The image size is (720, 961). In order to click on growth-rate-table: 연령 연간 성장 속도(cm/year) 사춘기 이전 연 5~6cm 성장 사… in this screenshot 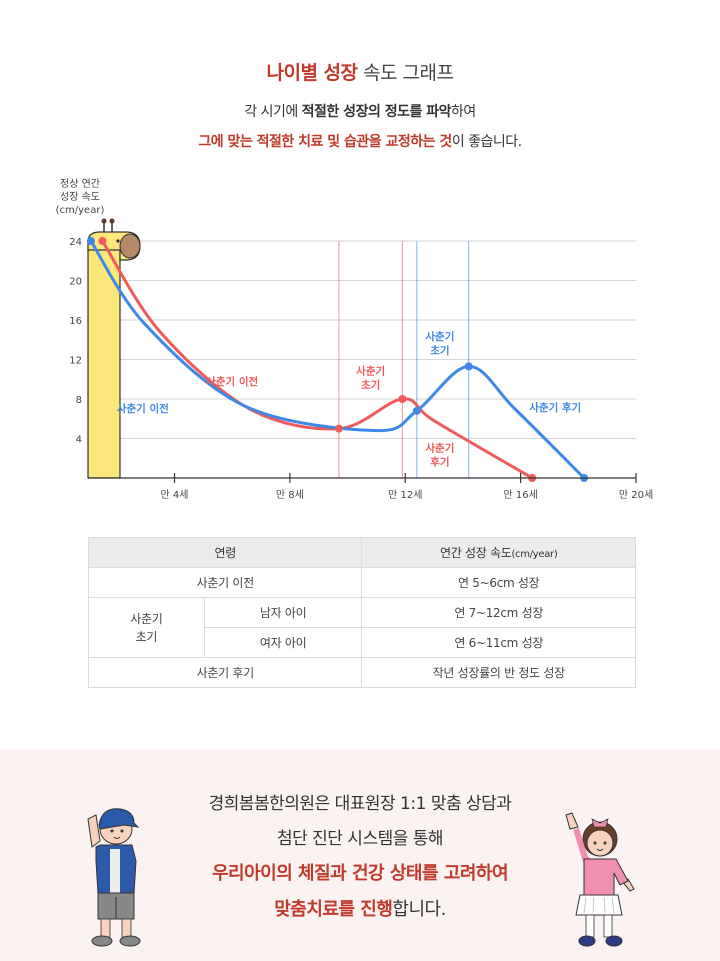, I will do `click(361, 612)`.